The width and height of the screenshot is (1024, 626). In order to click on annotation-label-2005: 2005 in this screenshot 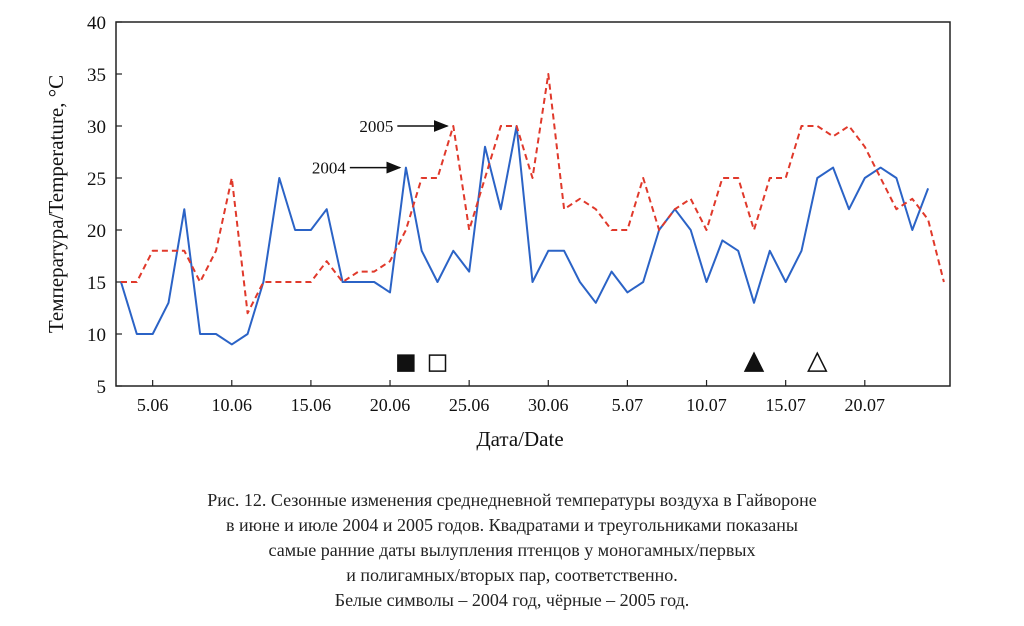, I will do `click(376, 126)`.